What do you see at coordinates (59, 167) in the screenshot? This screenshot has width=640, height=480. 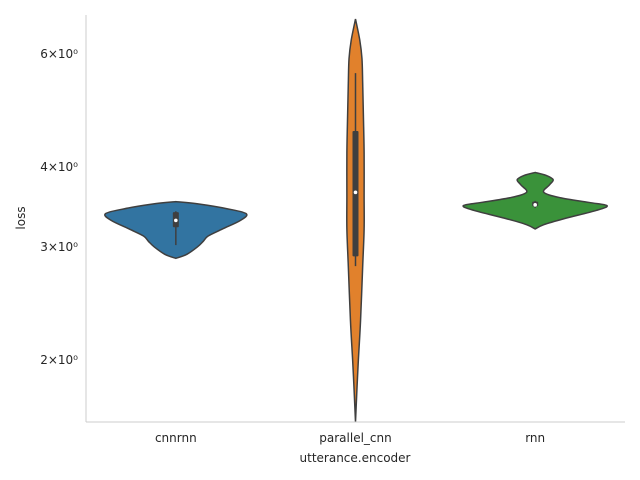 I see `y-tick-label: 4×10⁰` at bounding box center [59, 167].